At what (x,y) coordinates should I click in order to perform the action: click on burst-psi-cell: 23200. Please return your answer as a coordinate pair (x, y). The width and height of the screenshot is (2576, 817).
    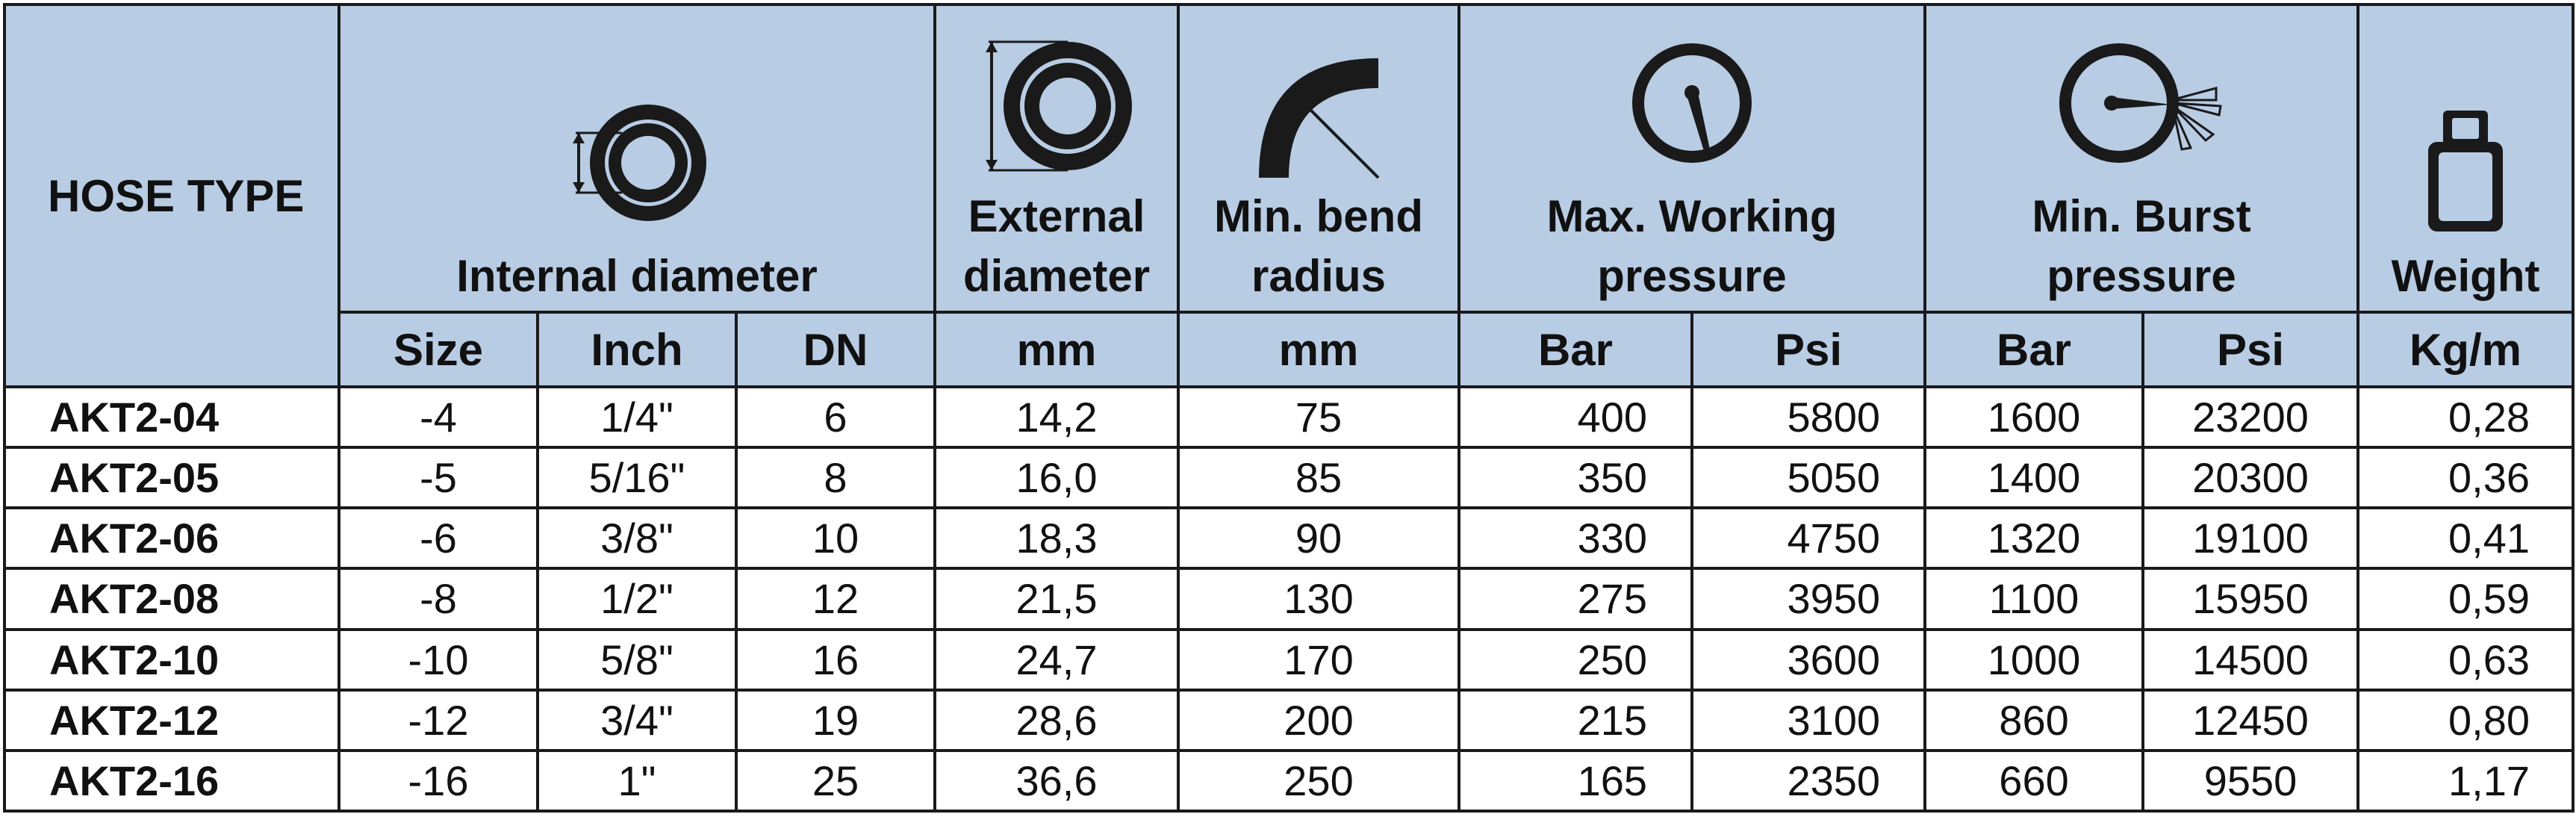
    Looking at the image, I should click on (2250, 417).